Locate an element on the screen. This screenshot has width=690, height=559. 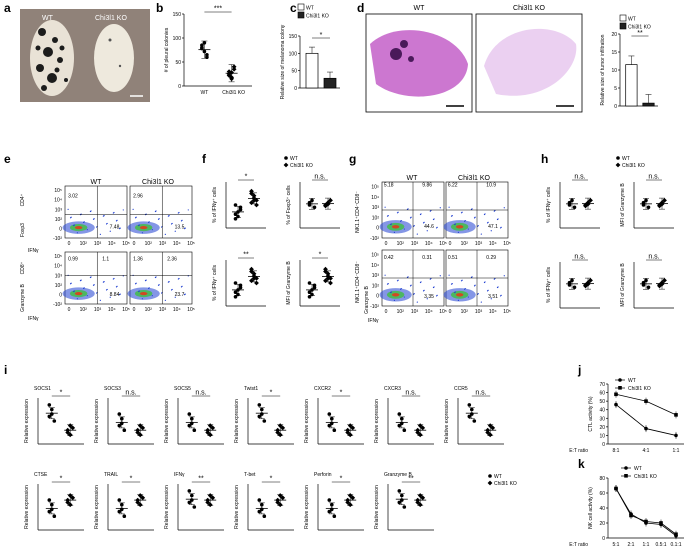
flow-y-label: Granzyme B is located at coordinates (367, 299).